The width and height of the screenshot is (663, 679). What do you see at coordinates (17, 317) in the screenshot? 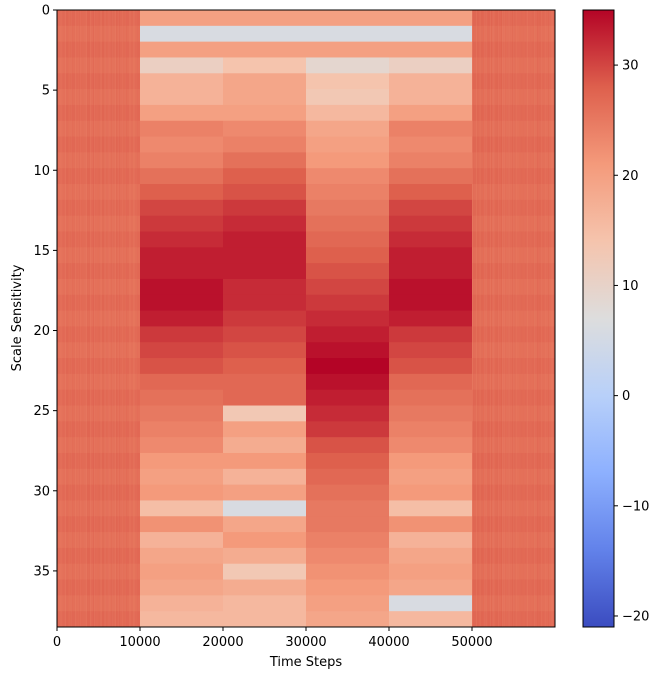
I see `y-axis-label: Scale Sensitivity` at bounding box center [17, 317].